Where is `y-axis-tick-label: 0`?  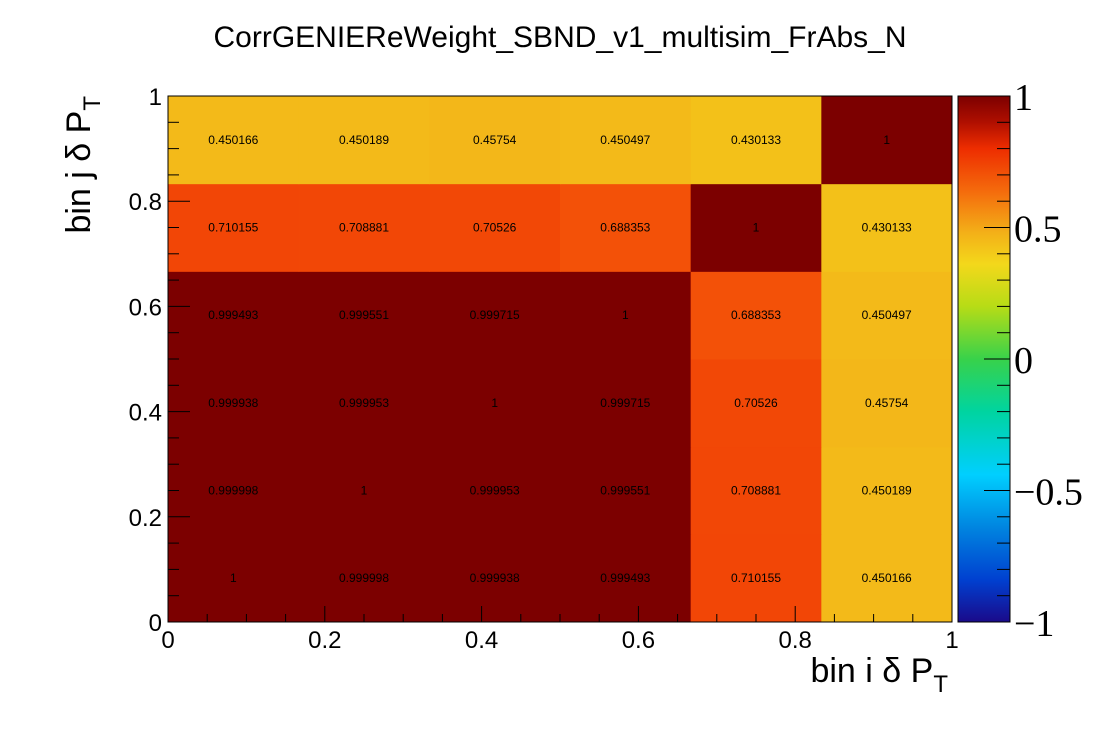
y-axis-tick-label: 0 is located at coordinates (155, 623).